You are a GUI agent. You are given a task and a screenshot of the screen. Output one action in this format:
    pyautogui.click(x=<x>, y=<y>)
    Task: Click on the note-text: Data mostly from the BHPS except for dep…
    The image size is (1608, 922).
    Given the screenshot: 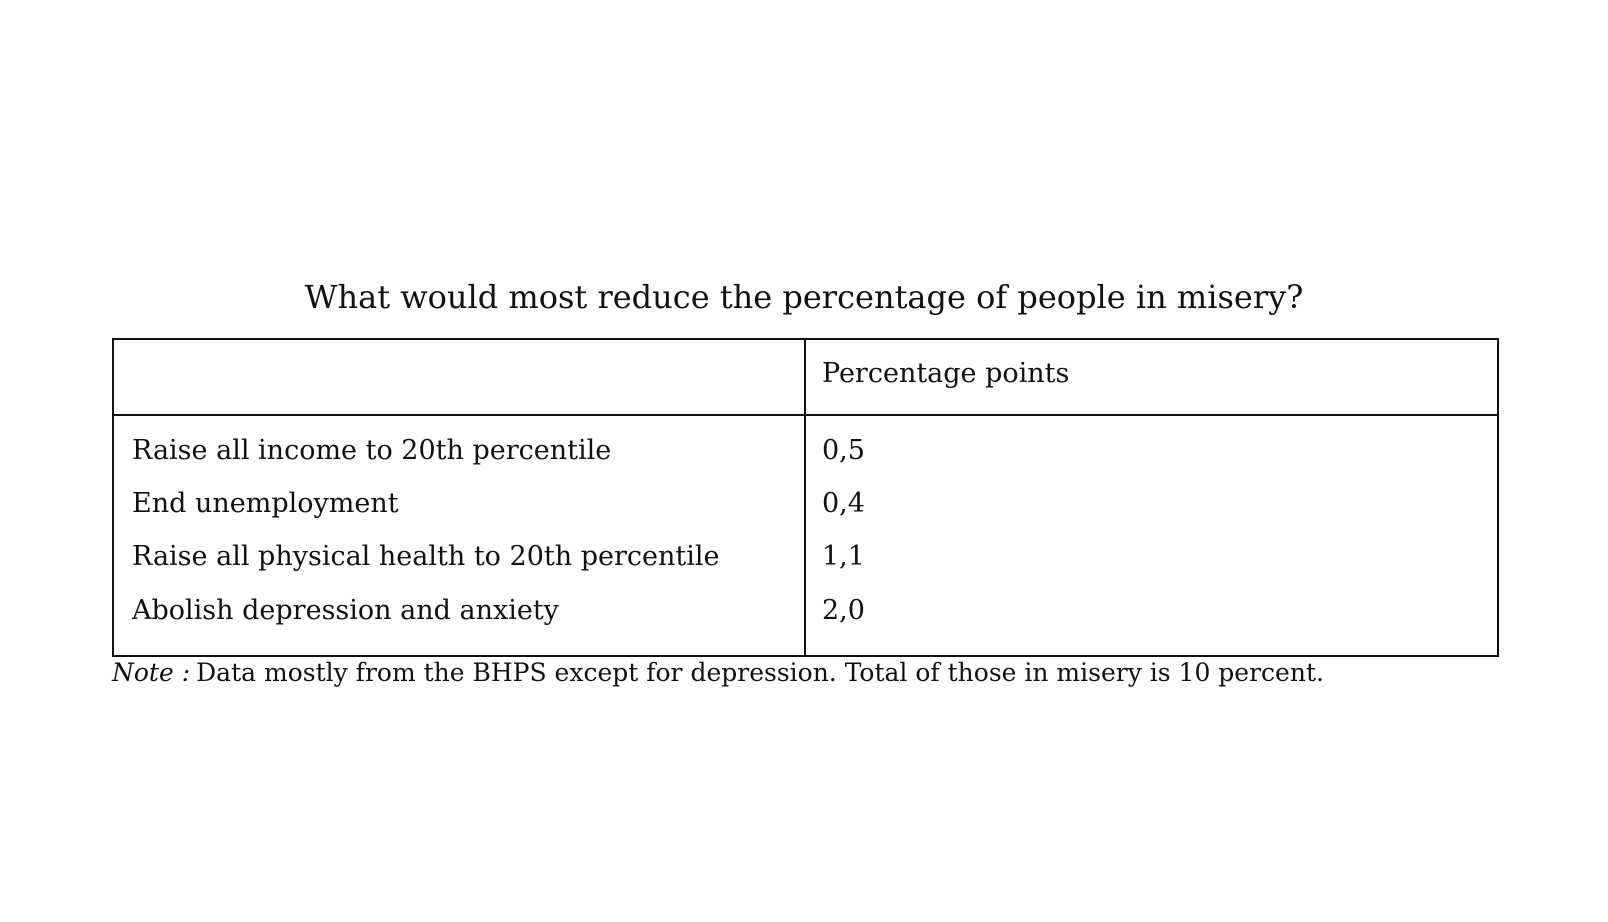 What is the action you would take?
    pyautogui.click(x=760, y=672)
    